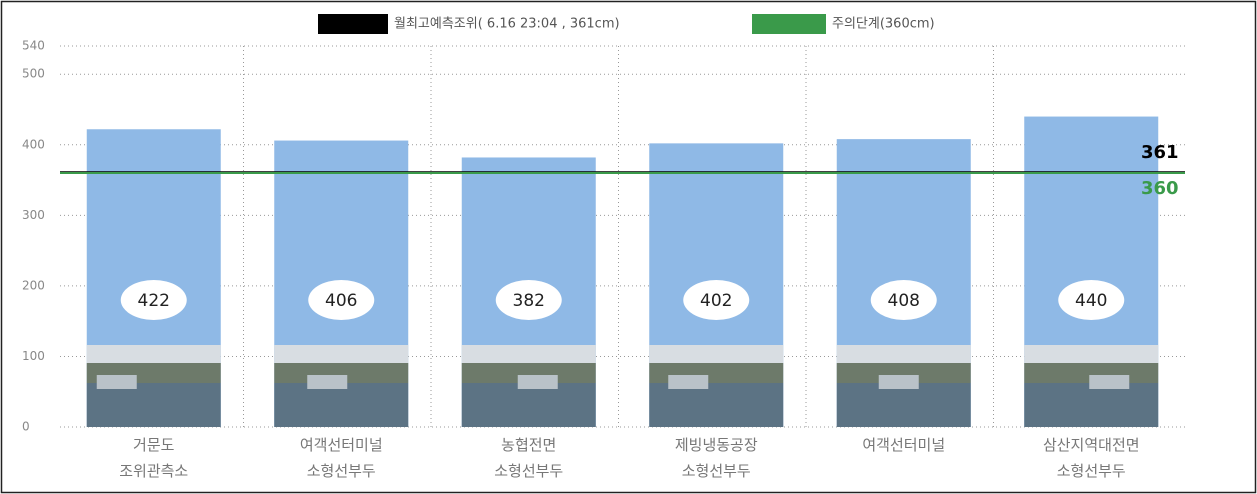 The height and width of the screenshot is (494, 1257). What do you see at coordinates (33, 356) in the screenshot?
I see `y-tick-label: 100` at bounding box center [33, 356].